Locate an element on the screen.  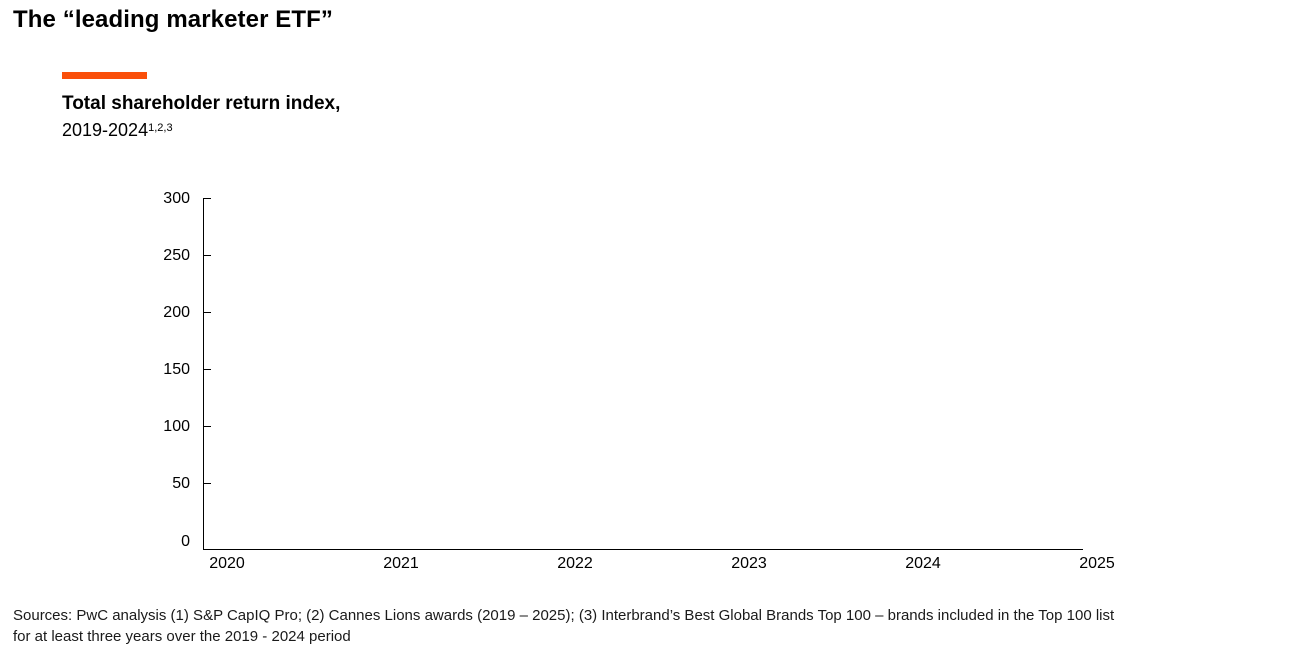
x-axis-label: 2024 is located at coordinates (923, 563).